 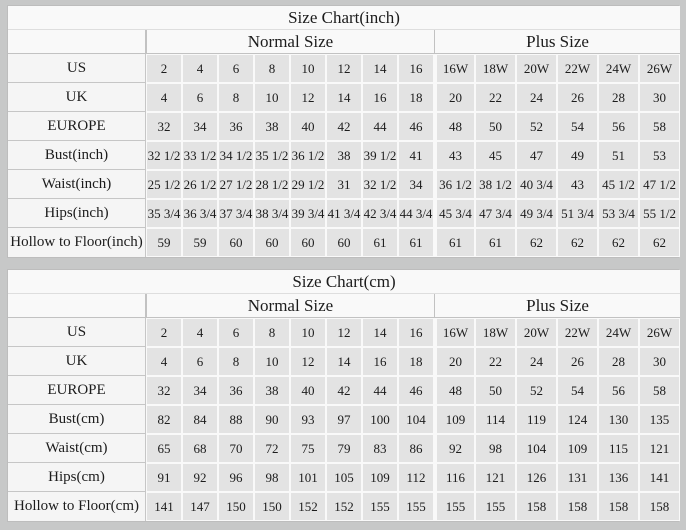 What do you see at coordinates (308, 448) in the screenshot?
I see `data-cell: 75` at bounding box center [308, 448].